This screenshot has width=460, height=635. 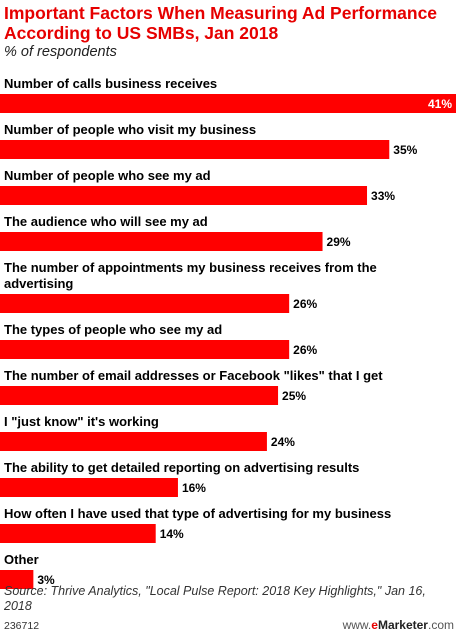 I want to click on value-label: 29%, so click(x=339, y=242).